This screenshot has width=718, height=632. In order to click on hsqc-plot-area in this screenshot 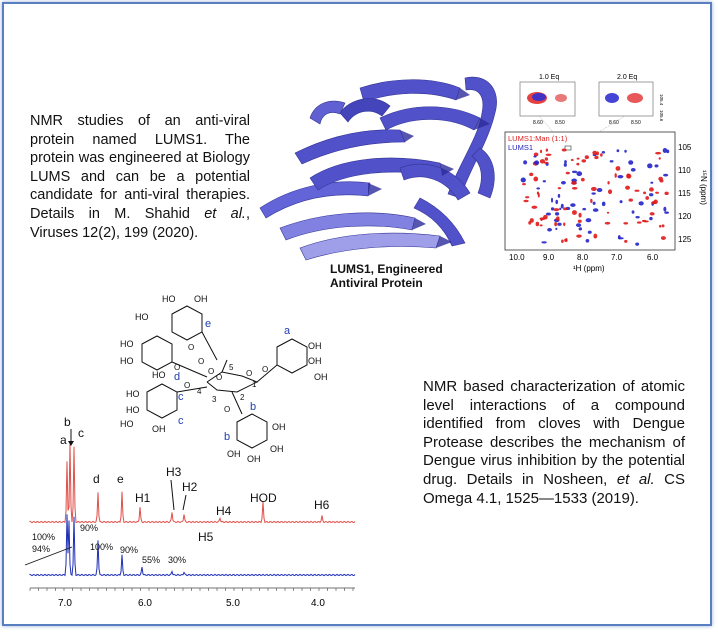, I will do `click(590, 191)`.